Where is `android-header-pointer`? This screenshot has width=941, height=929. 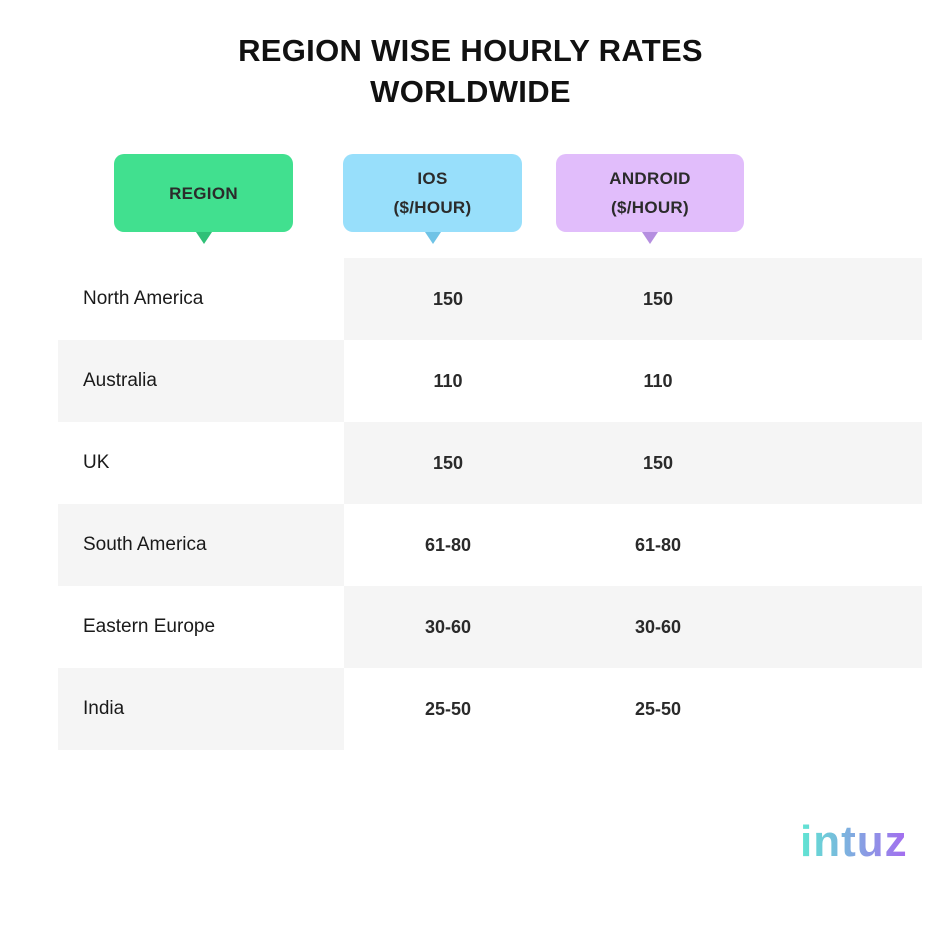 android-header-pointer is located at coordinates (650, 238).